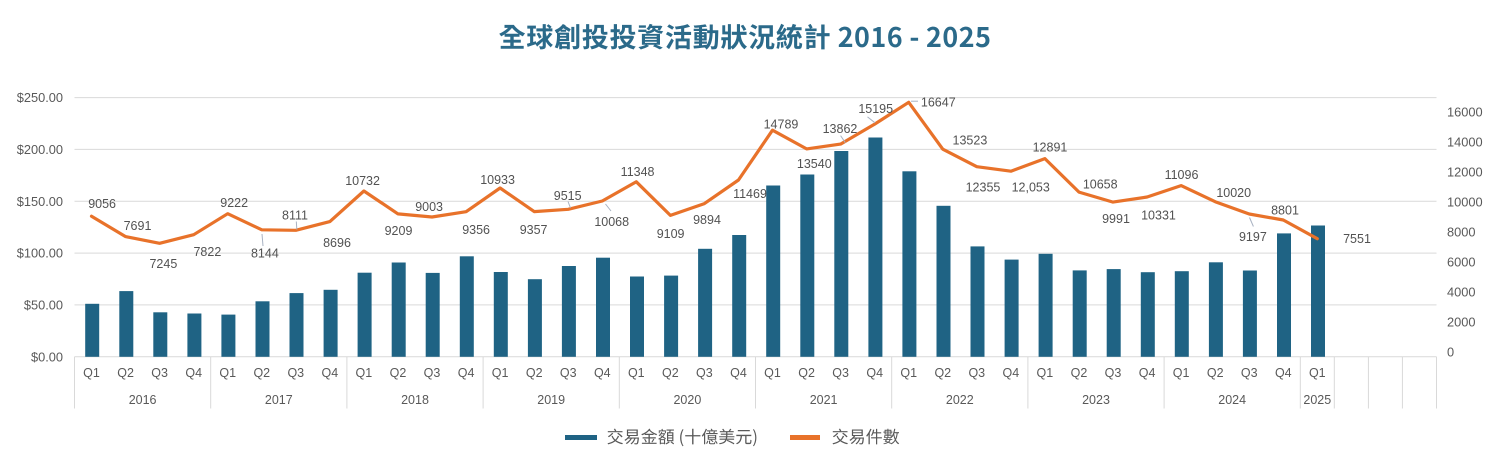 The width and height of the screenshot is (1500, 470). Describe the element at coordinates (750, 194) in the screenshot. I see `svg-text: 11469` at that location.